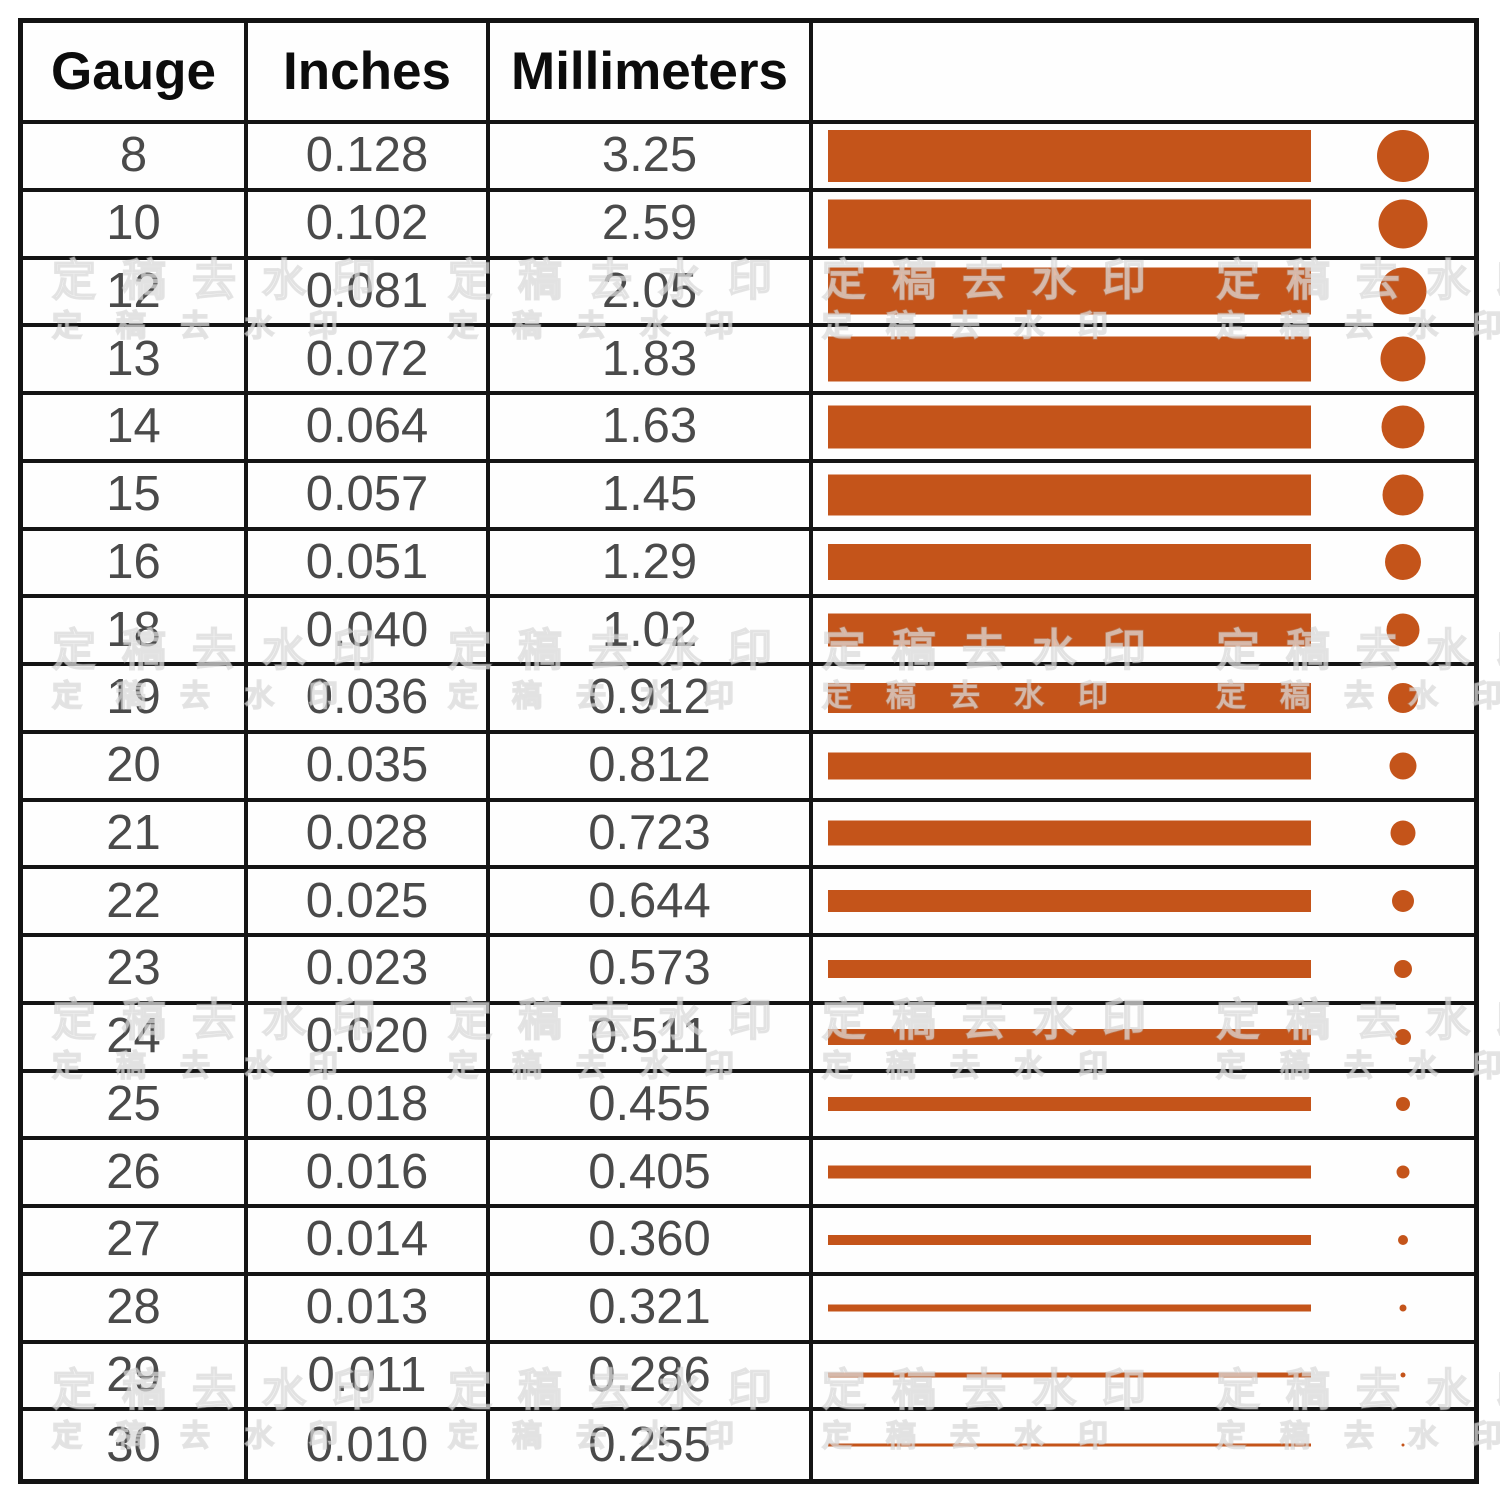 The image size is (1500, 1500). I want to click on gauge-cell: 14, so click(135, 429).